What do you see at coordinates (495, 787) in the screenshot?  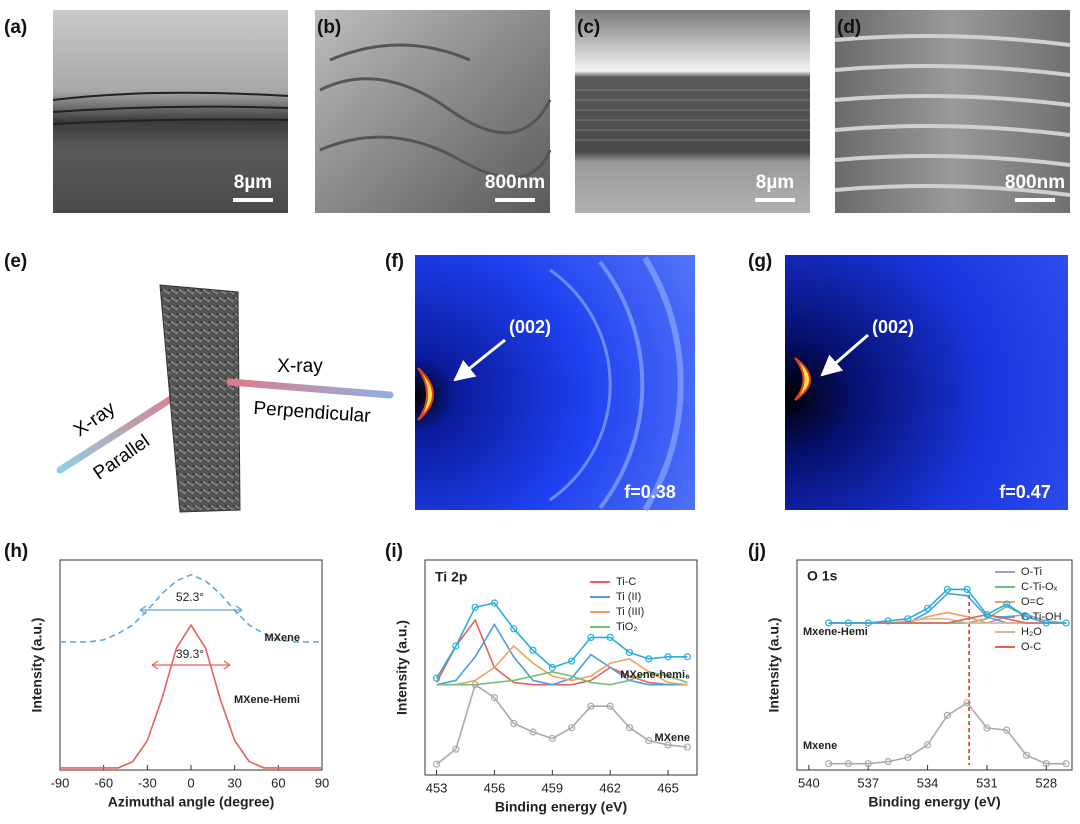 I see `x-tick-label: 456` at bounding box center [495, 787].